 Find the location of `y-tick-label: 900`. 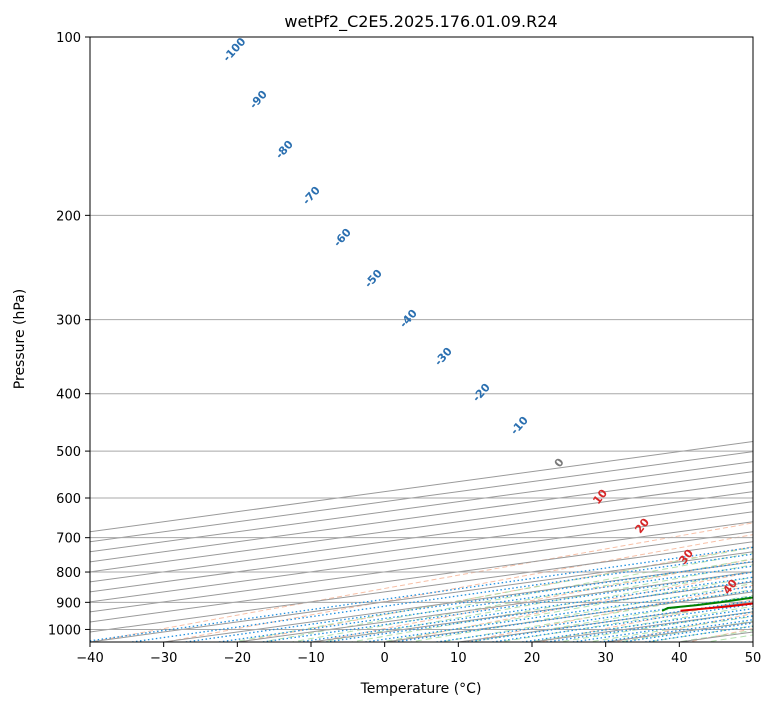

y-tick-label: 900 is located at coordinates (68, 603).